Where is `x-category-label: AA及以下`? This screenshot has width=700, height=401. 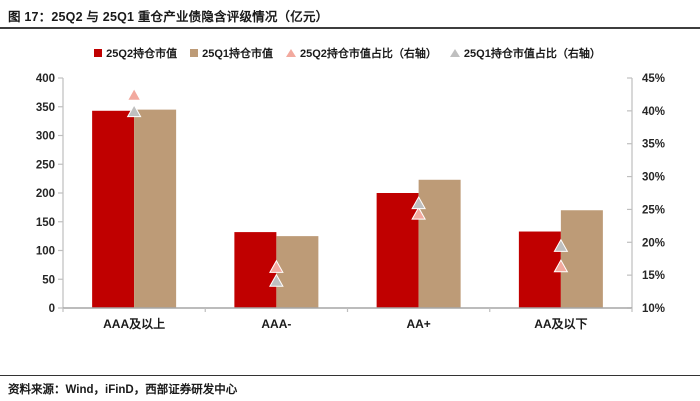
x-category-label: AA及以下 is located at coordinates (560, 324).